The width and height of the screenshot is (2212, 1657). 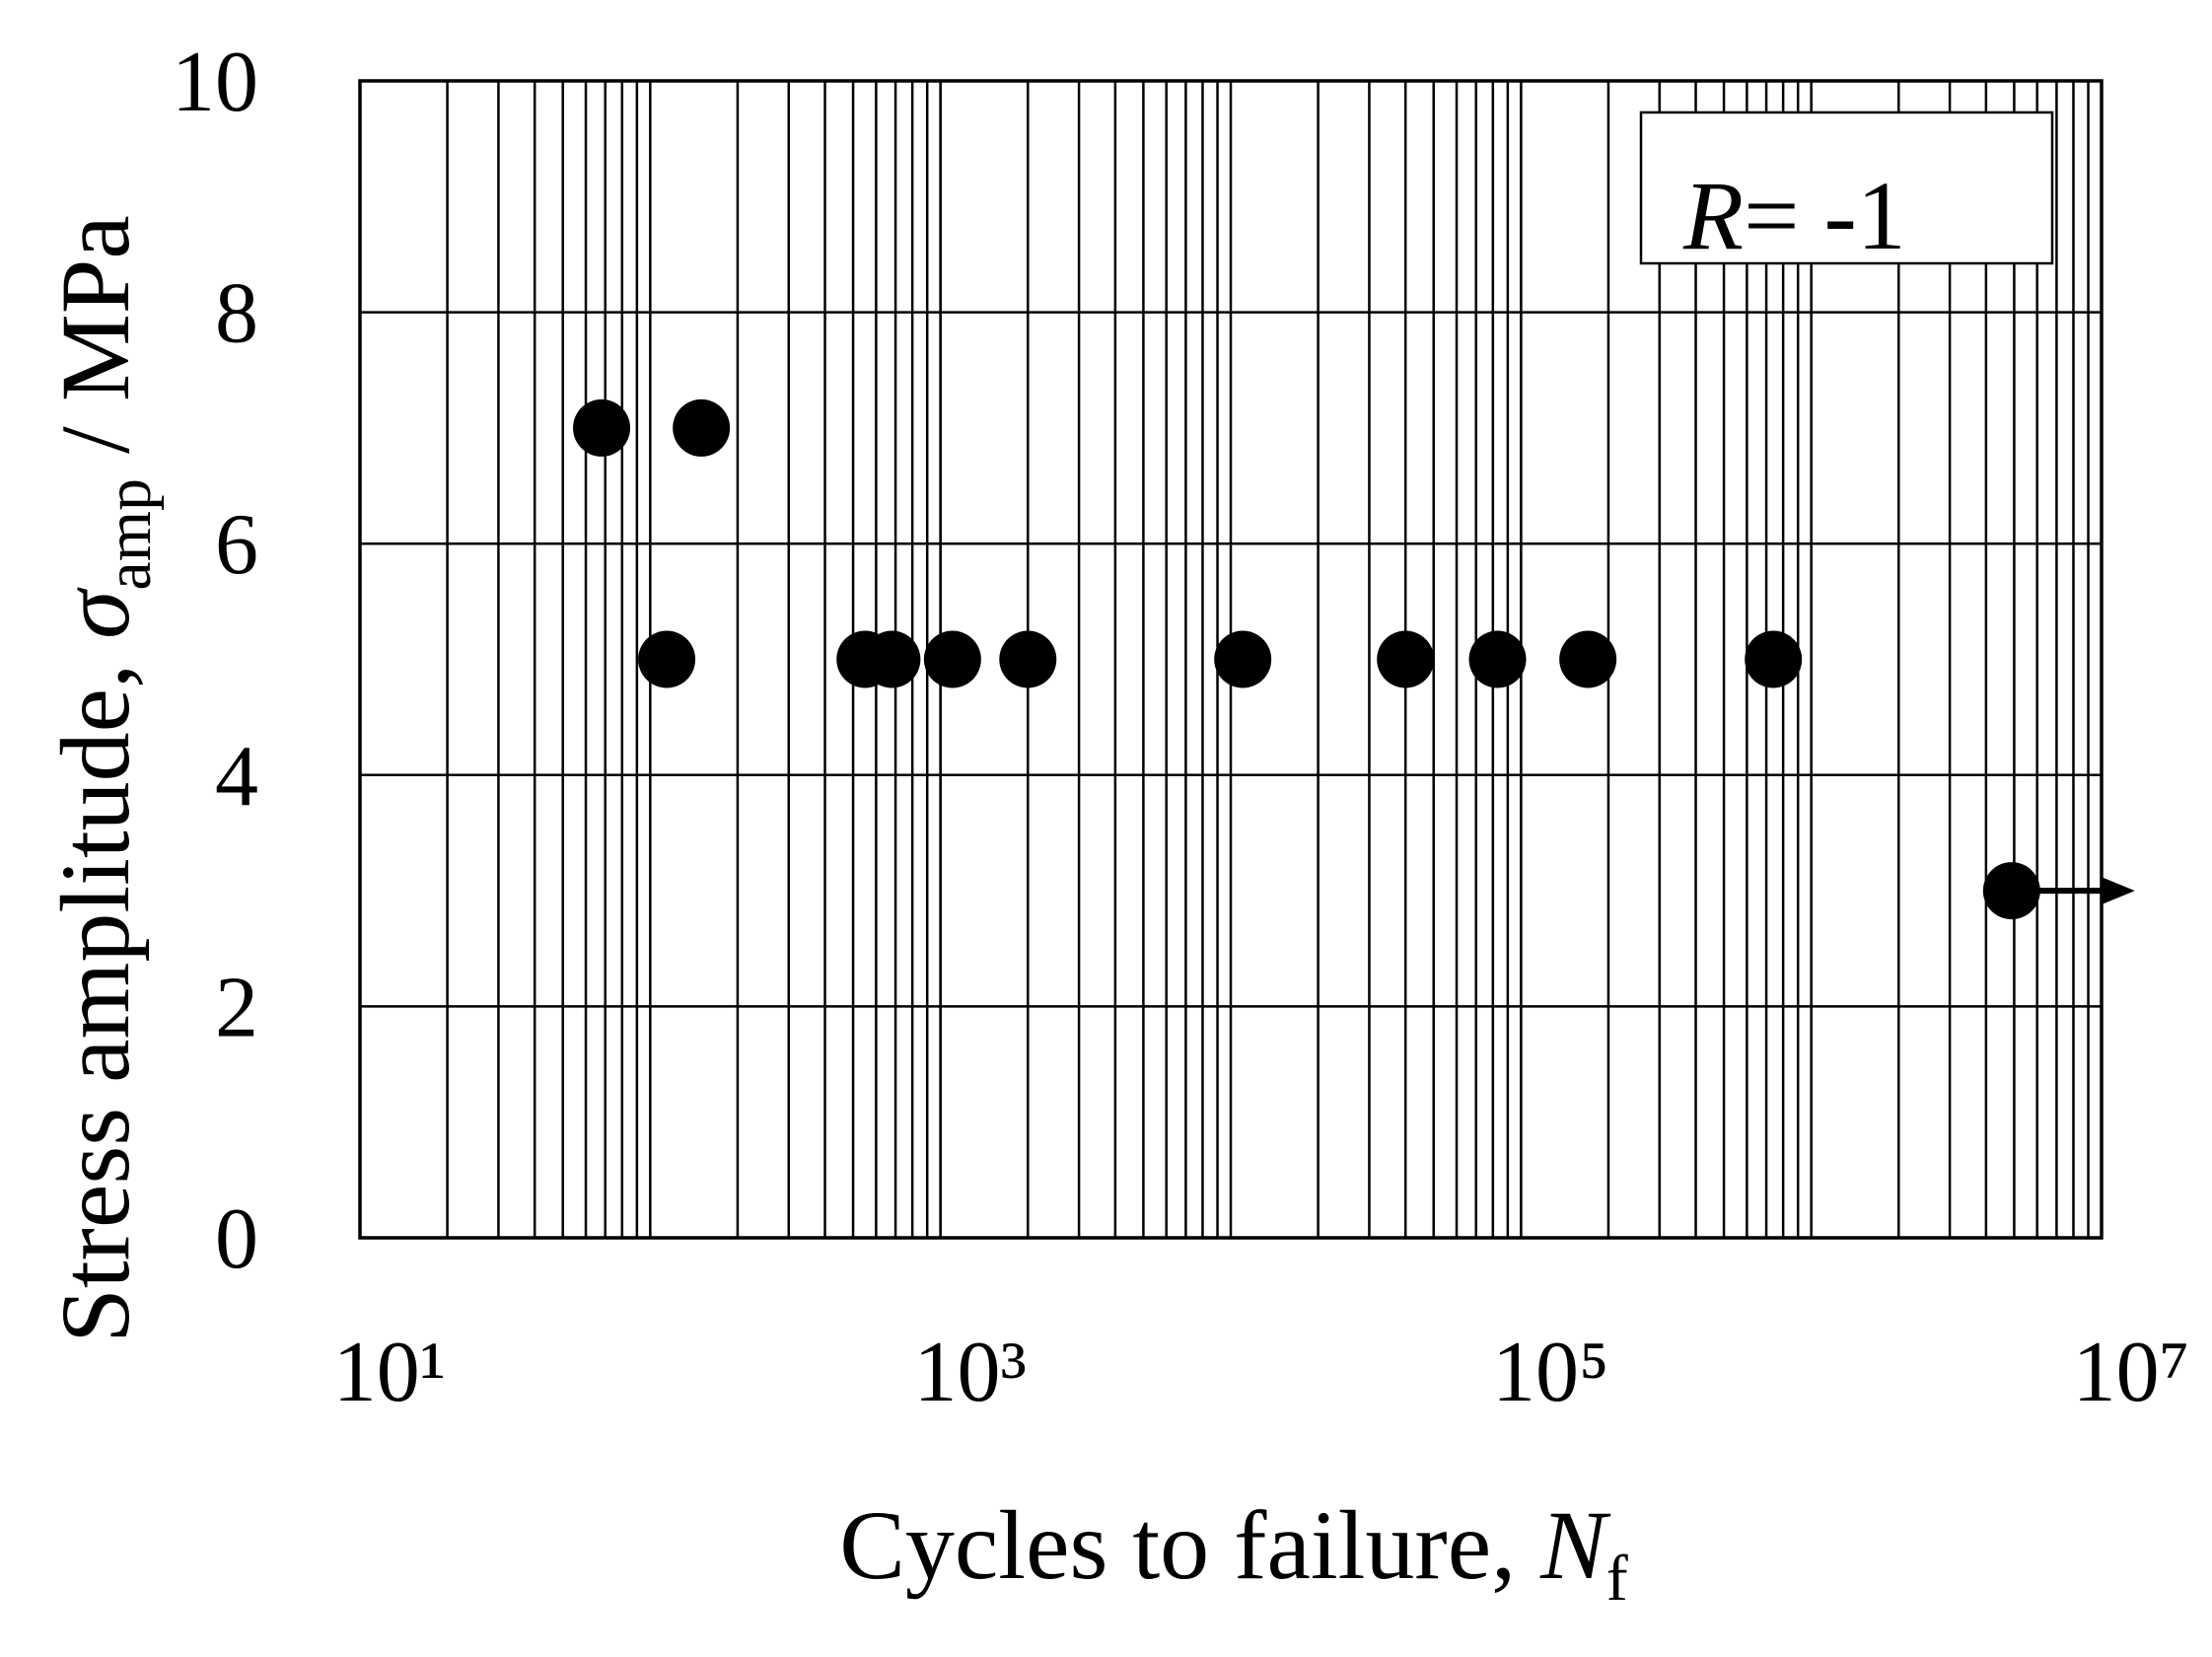 I want to click on x-tick-label: 10¹, so click(x=389, y=1372).